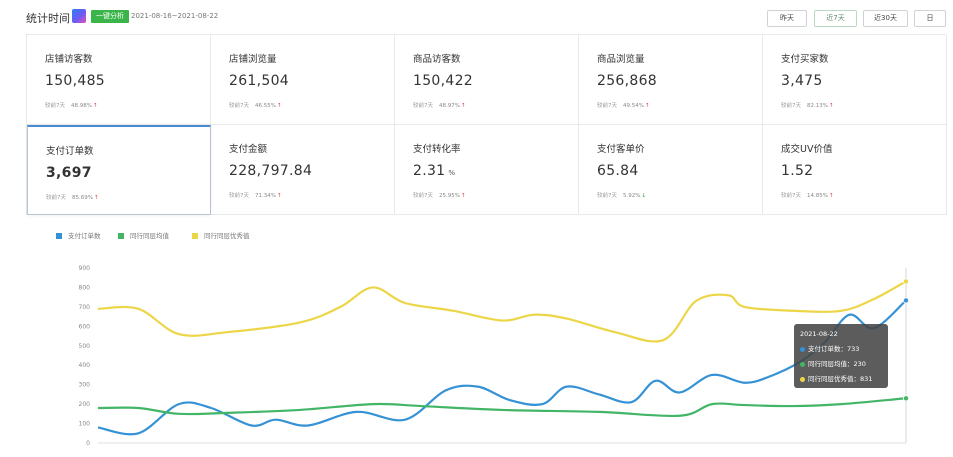 Image resolution: width=953 pixels, height=457 pixels. What do you see at coordinates (70, 151) in the screenshot?
I see `stat-label: 支付订单数` at bounding box center [70, 151].